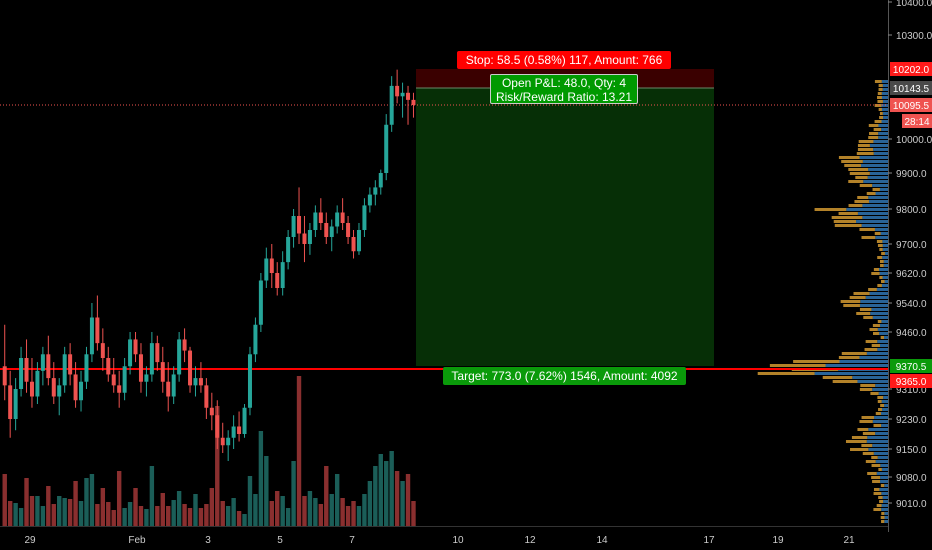  I want to click on time-label: 5, so click(280, 540).